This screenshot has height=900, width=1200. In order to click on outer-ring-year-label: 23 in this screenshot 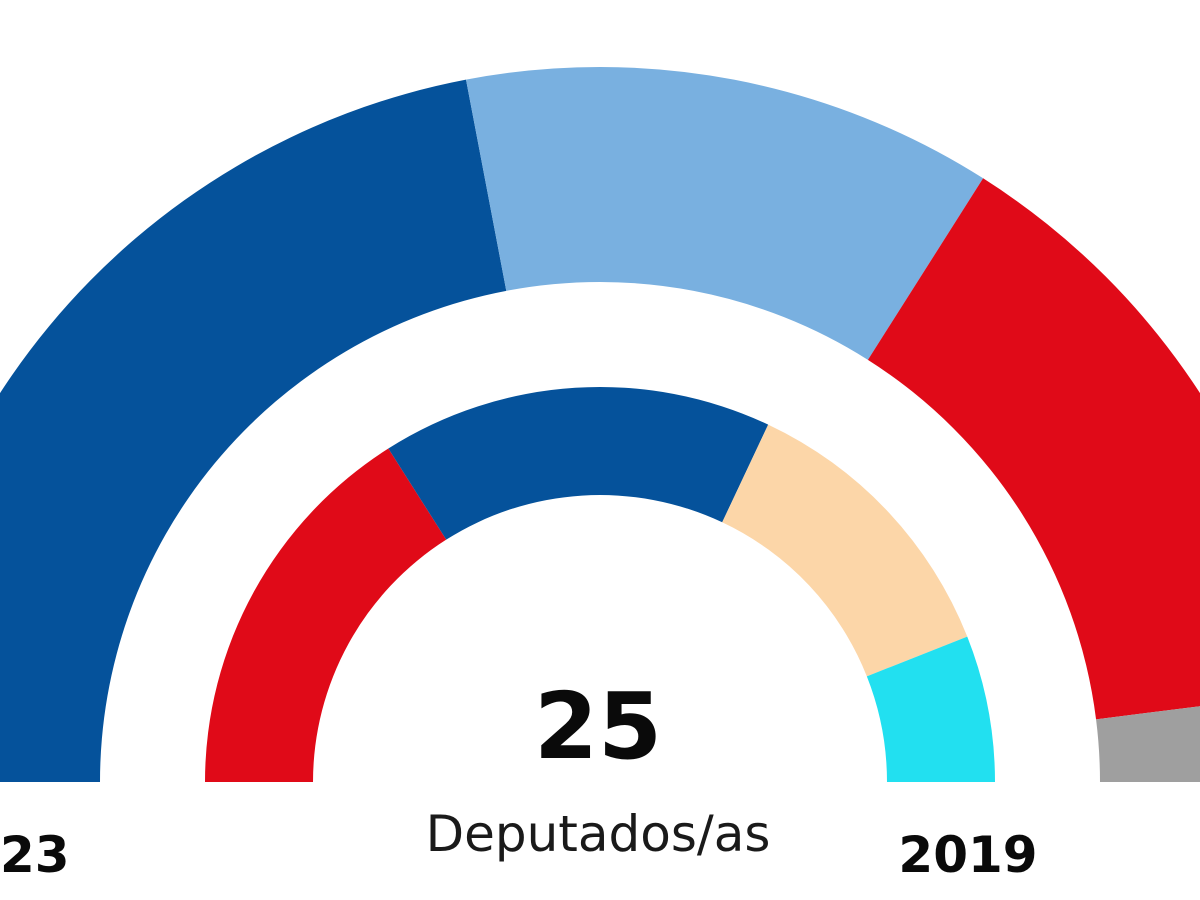, I will do `click(35, 855)`.